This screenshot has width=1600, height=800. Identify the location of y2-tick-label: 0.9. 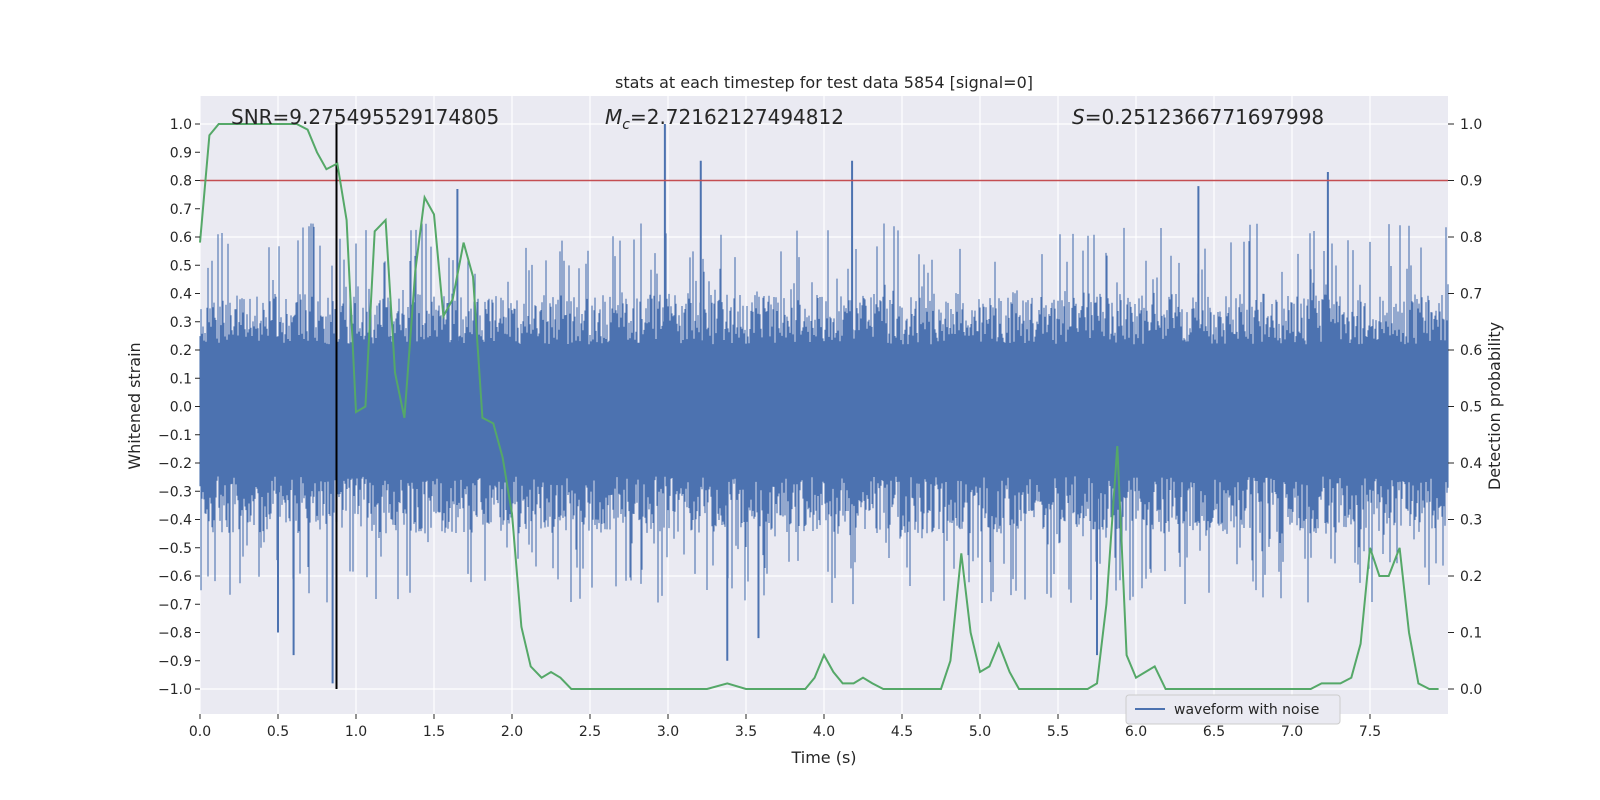
(1471, 182).